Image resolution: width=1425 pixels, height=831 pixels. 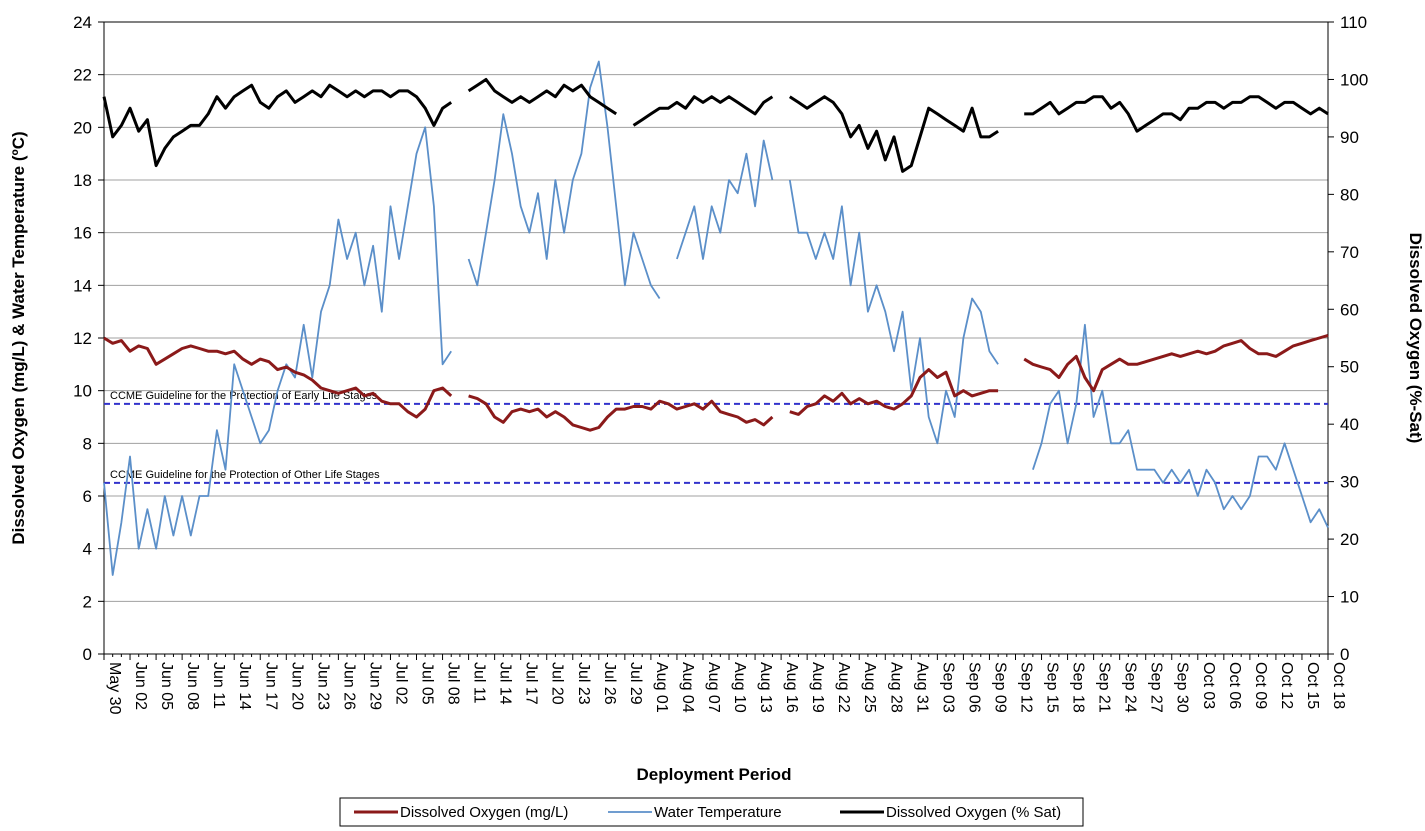 I want to click on y2-tick-label: 40, so click(x=1349, y=424).